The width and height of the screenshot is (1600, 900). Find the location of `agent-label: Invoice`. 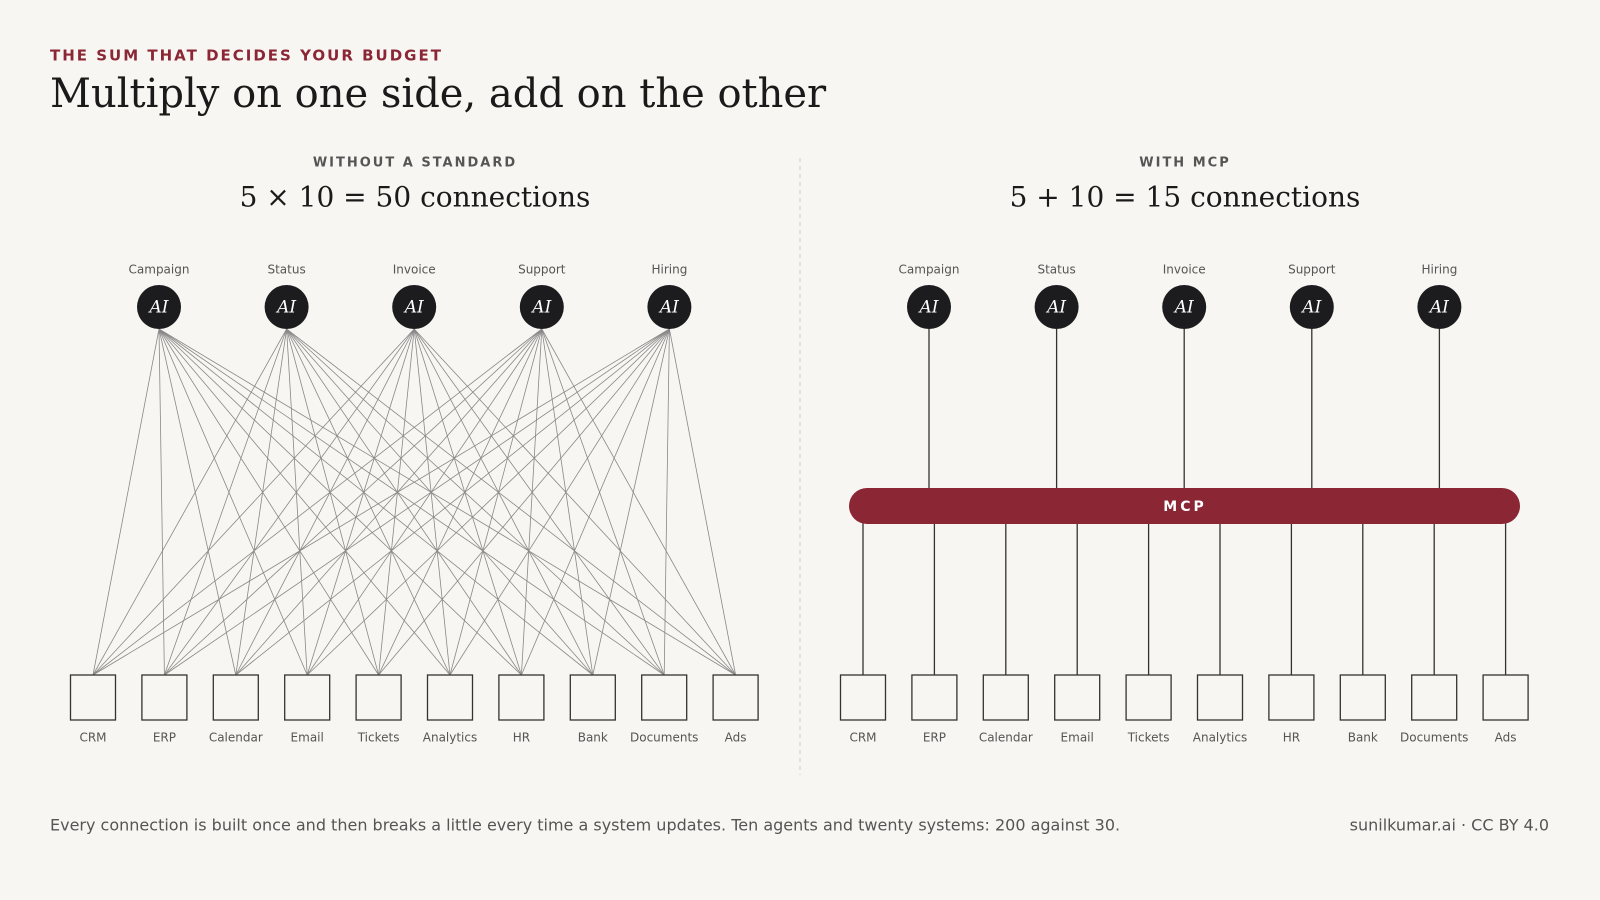

agent-label: Invoice is located at coordinates (414, 270).